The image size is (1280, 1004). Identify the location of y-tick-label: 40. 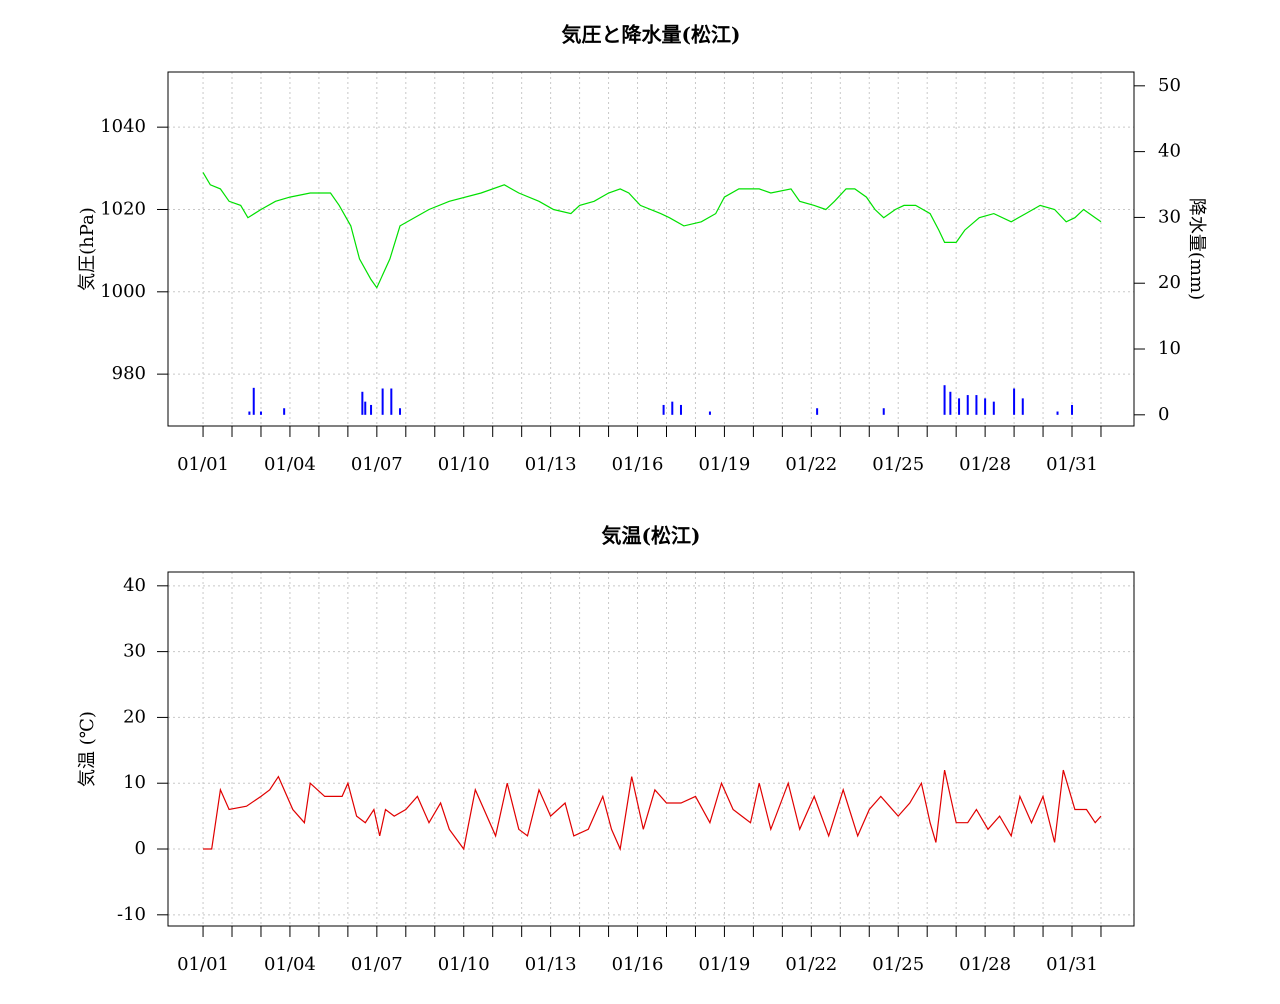
(134, 585).